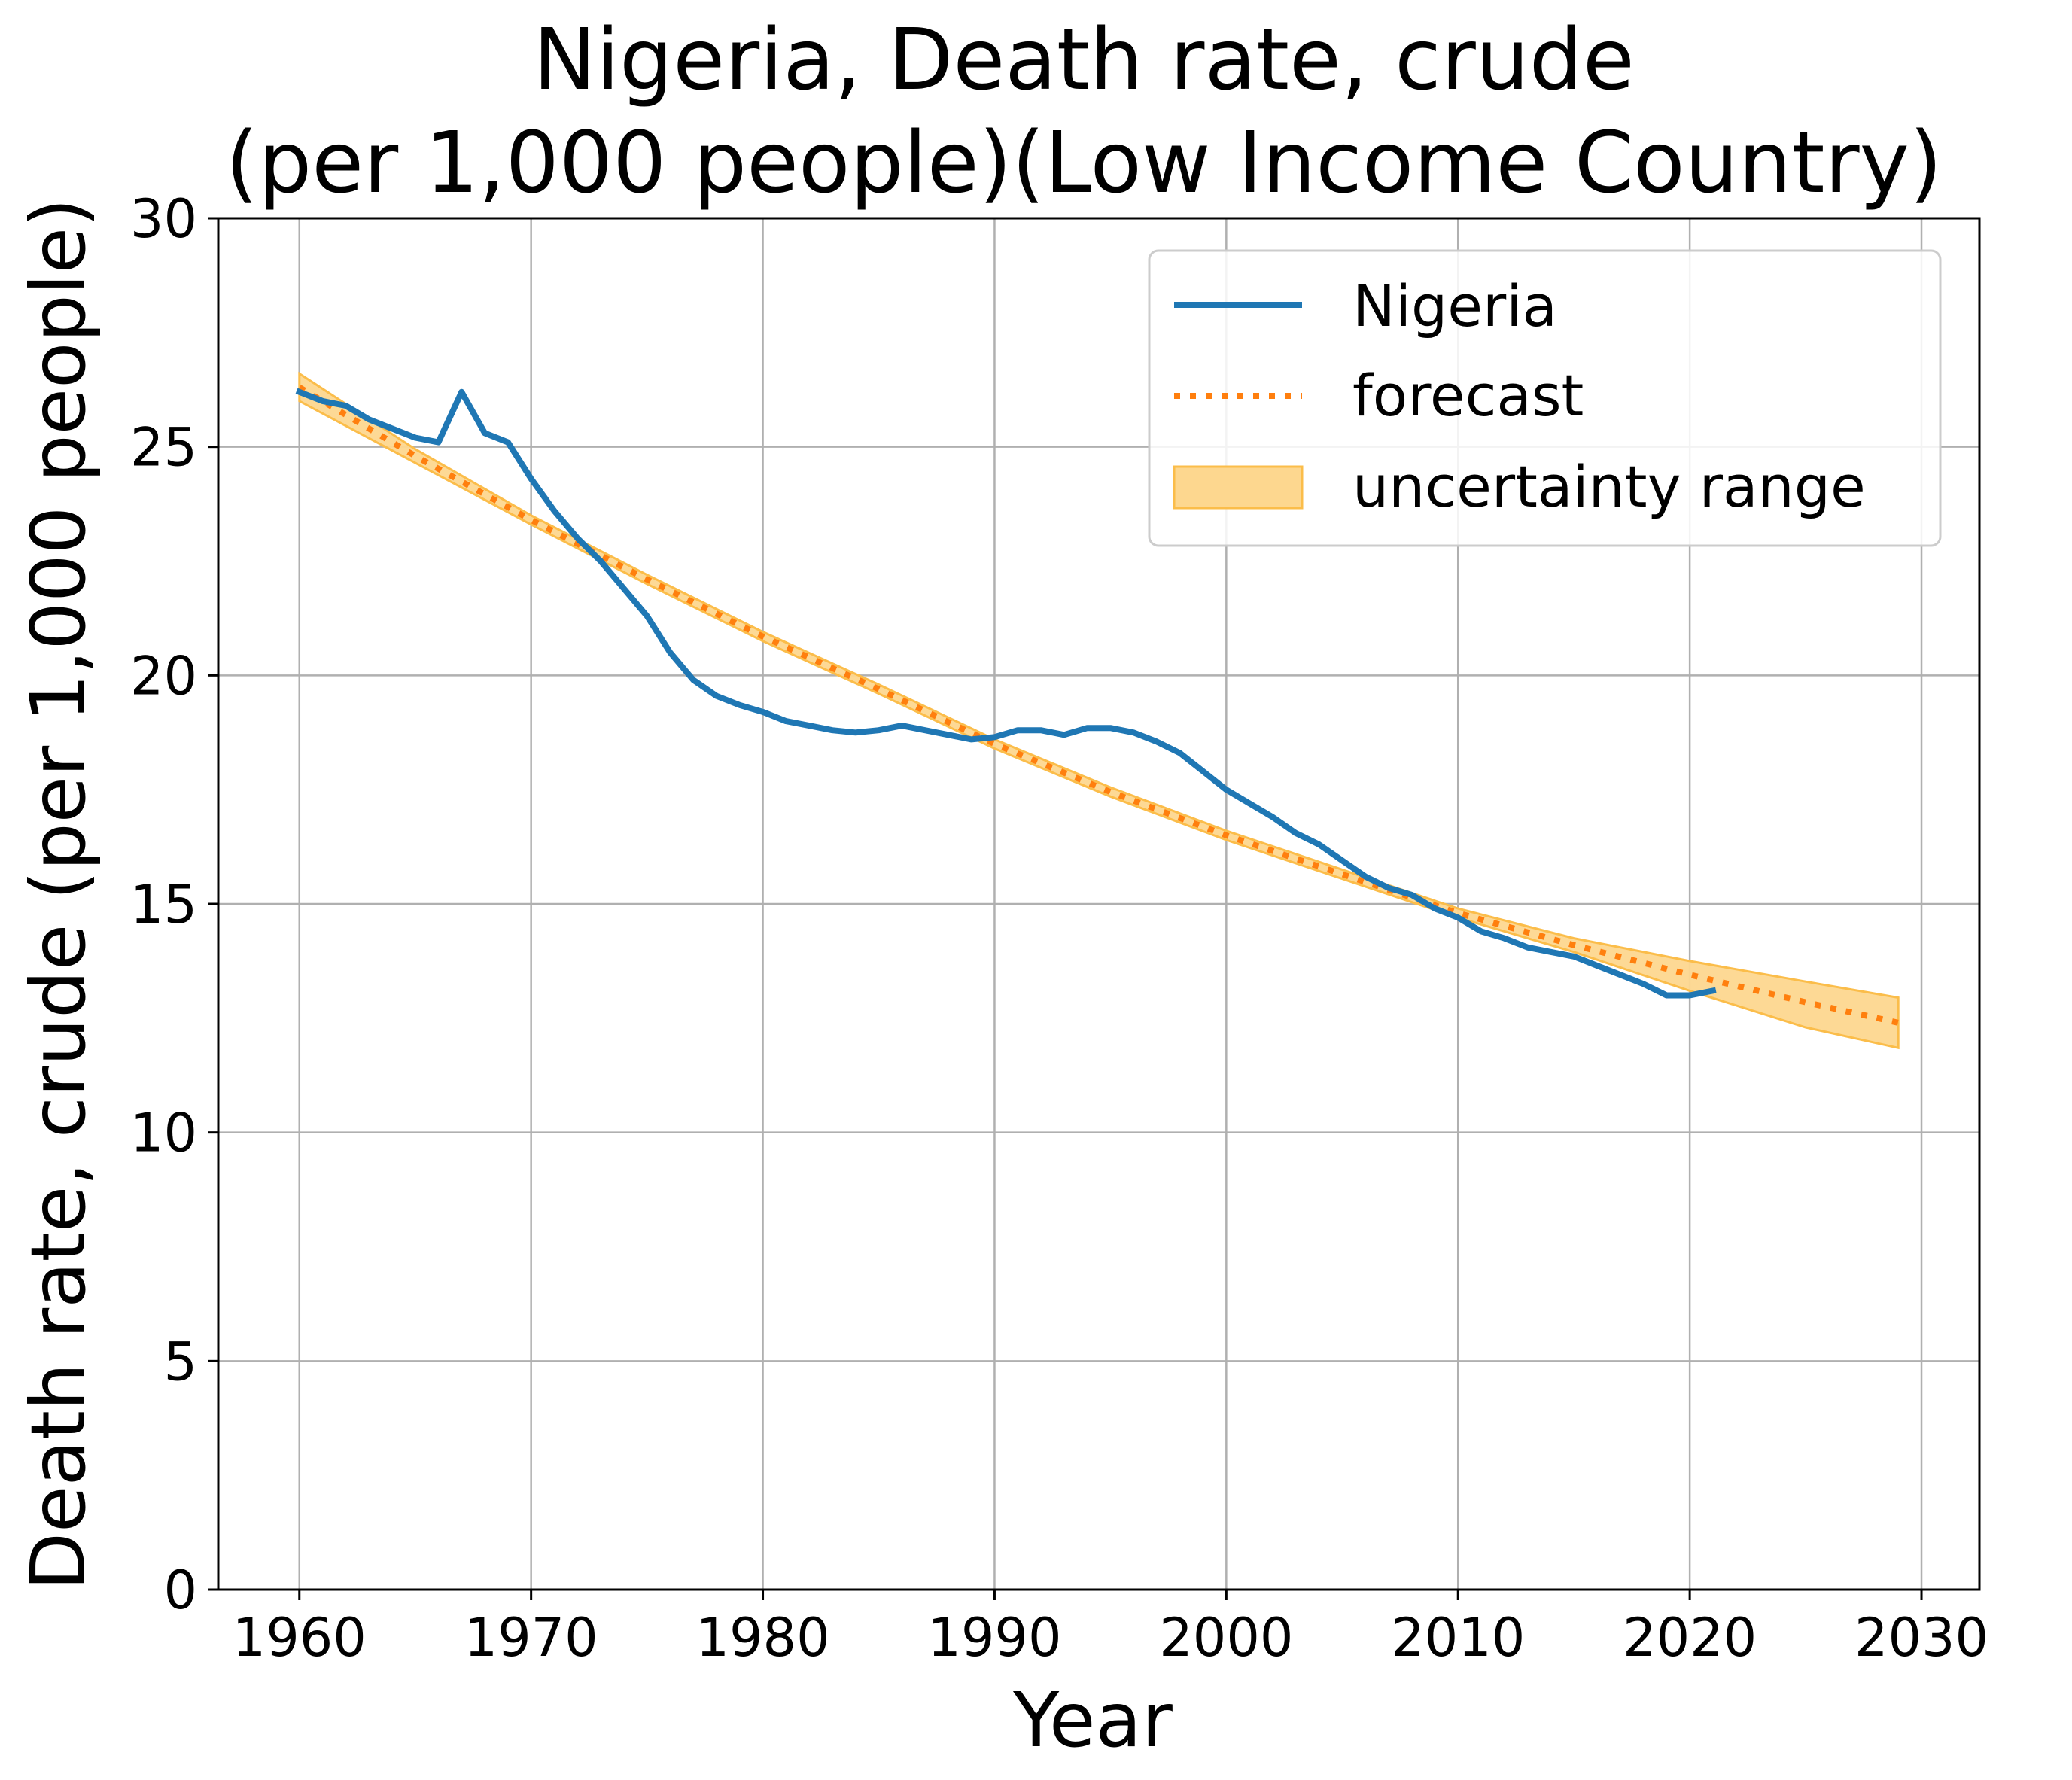 The width and height of the screenshot is (2072, 1780). What do you see at coordinates (1084, 60) in the screenshot?
I see `chart-title-line-1: Nigeria, Death rate, crude` at bounding box center [1084, 60].